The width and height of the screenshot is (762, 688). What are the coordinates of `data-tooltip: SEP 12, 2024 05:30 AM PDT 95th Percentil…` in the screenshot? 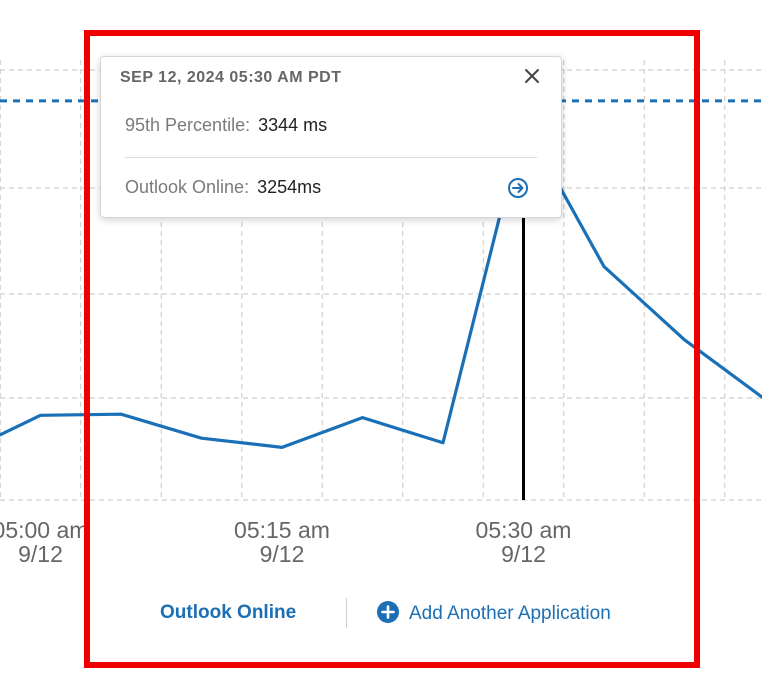 It's located at (331, 137).